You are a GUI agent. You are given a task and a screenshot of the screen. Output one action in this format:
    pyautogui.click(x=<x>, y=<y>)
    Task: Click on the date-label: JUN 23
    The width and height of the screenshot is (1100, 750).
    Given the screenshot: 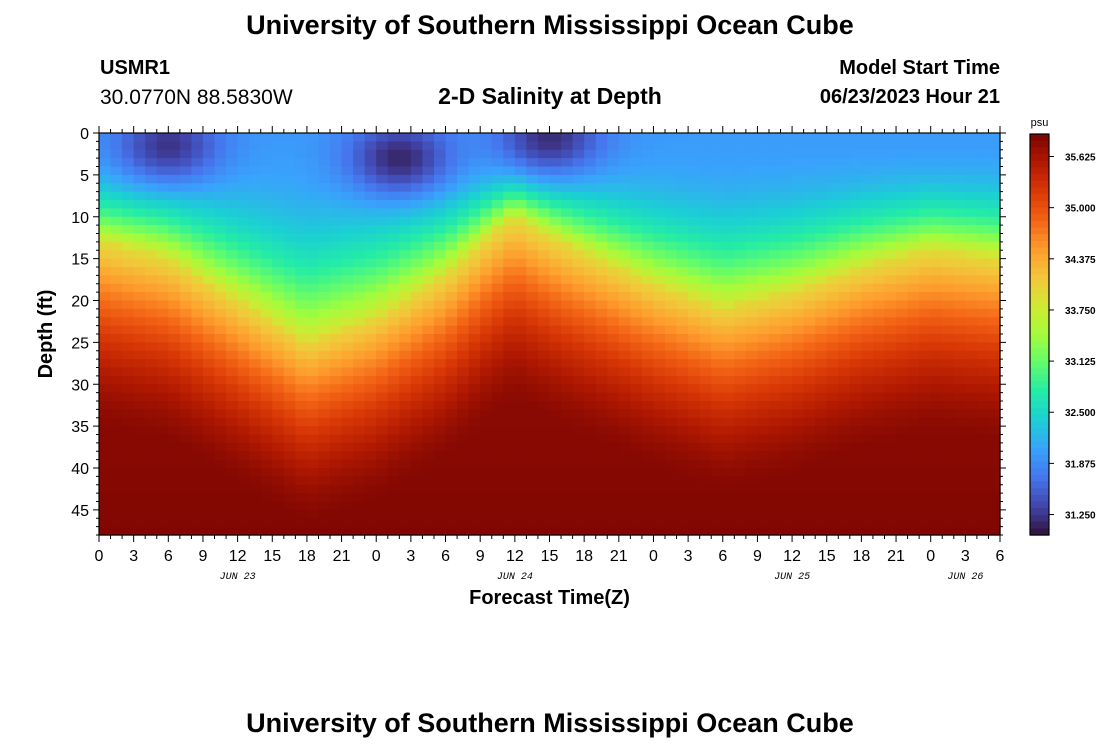 What is the action you would take?
    pyautogui.click(x=238, y=577)
    